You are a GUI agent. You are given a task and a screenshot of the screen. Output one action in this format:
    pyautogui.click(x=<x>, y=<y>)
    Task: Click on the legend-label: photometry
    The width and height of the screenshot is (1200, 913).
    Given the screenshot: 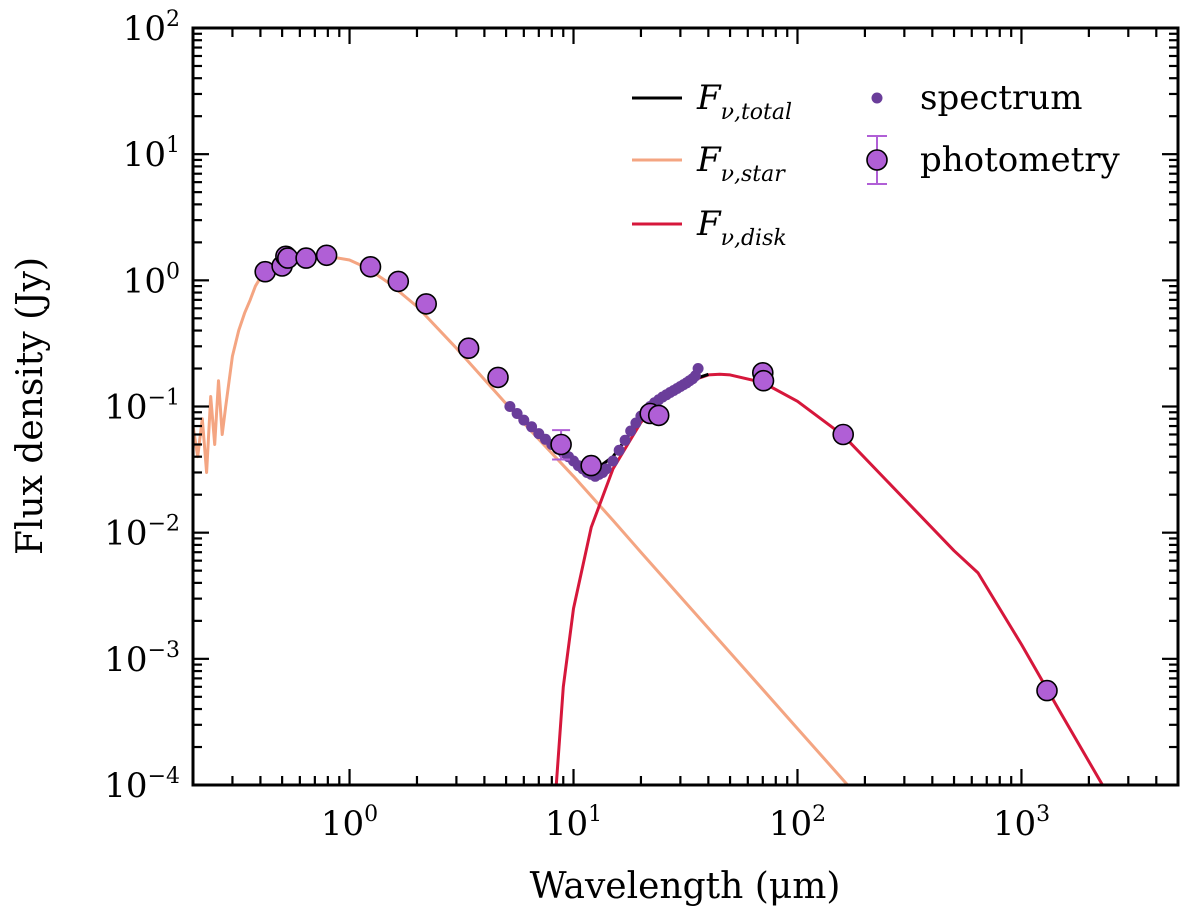 What is the action you would take?
    pyautogui.click(x=1020, y=160)
    